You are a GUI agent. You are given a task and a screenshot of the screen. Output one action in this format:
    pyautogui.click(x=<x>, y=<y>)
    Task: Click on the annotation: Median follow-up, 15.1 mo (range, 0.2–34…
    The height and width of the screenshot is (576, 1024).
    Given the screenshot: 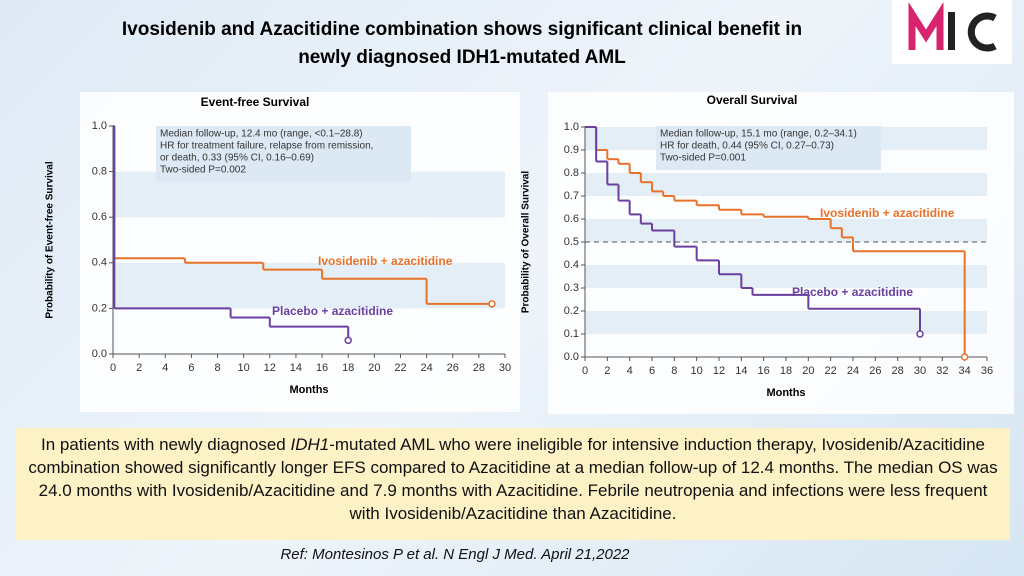 What is the action you would take?
    pyautogui.click(x=758, y=134)
    